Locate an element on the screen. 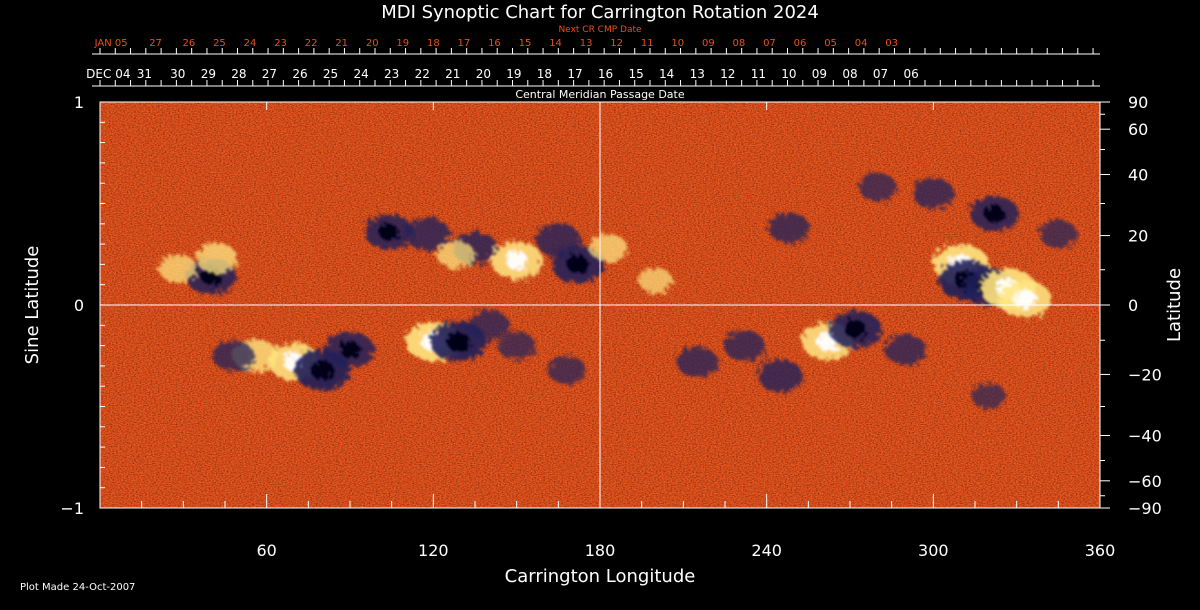 The image size is (1200, 610). y-left-tick-label: −1 is located at coordinates (72, 508).